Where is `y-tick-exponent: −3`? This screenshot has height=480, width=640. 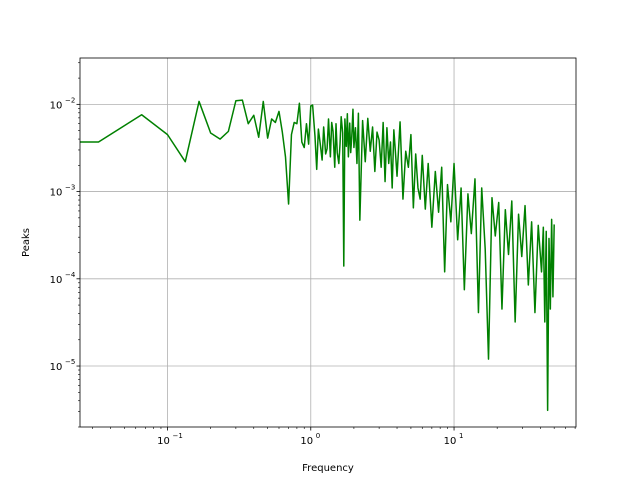 y-tick-exponent: −3 is located at coordinates (70, 188).